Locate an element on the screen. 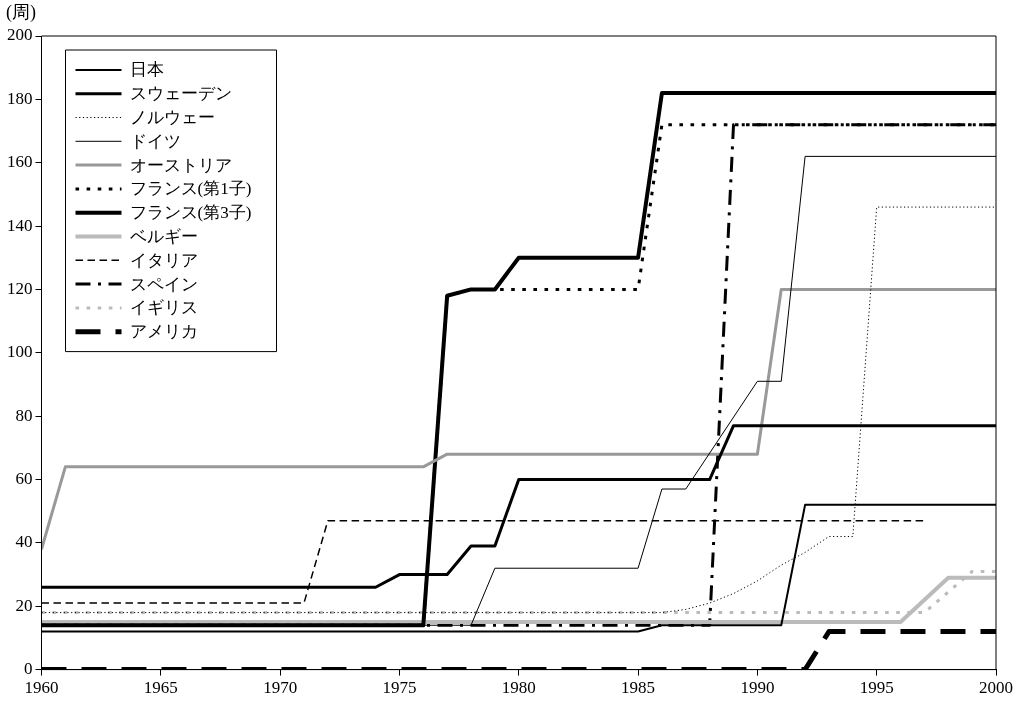 The width and height of the screenshot is (1016, 706). x-tick-label: 1960 is located at coordinates (41, 688).